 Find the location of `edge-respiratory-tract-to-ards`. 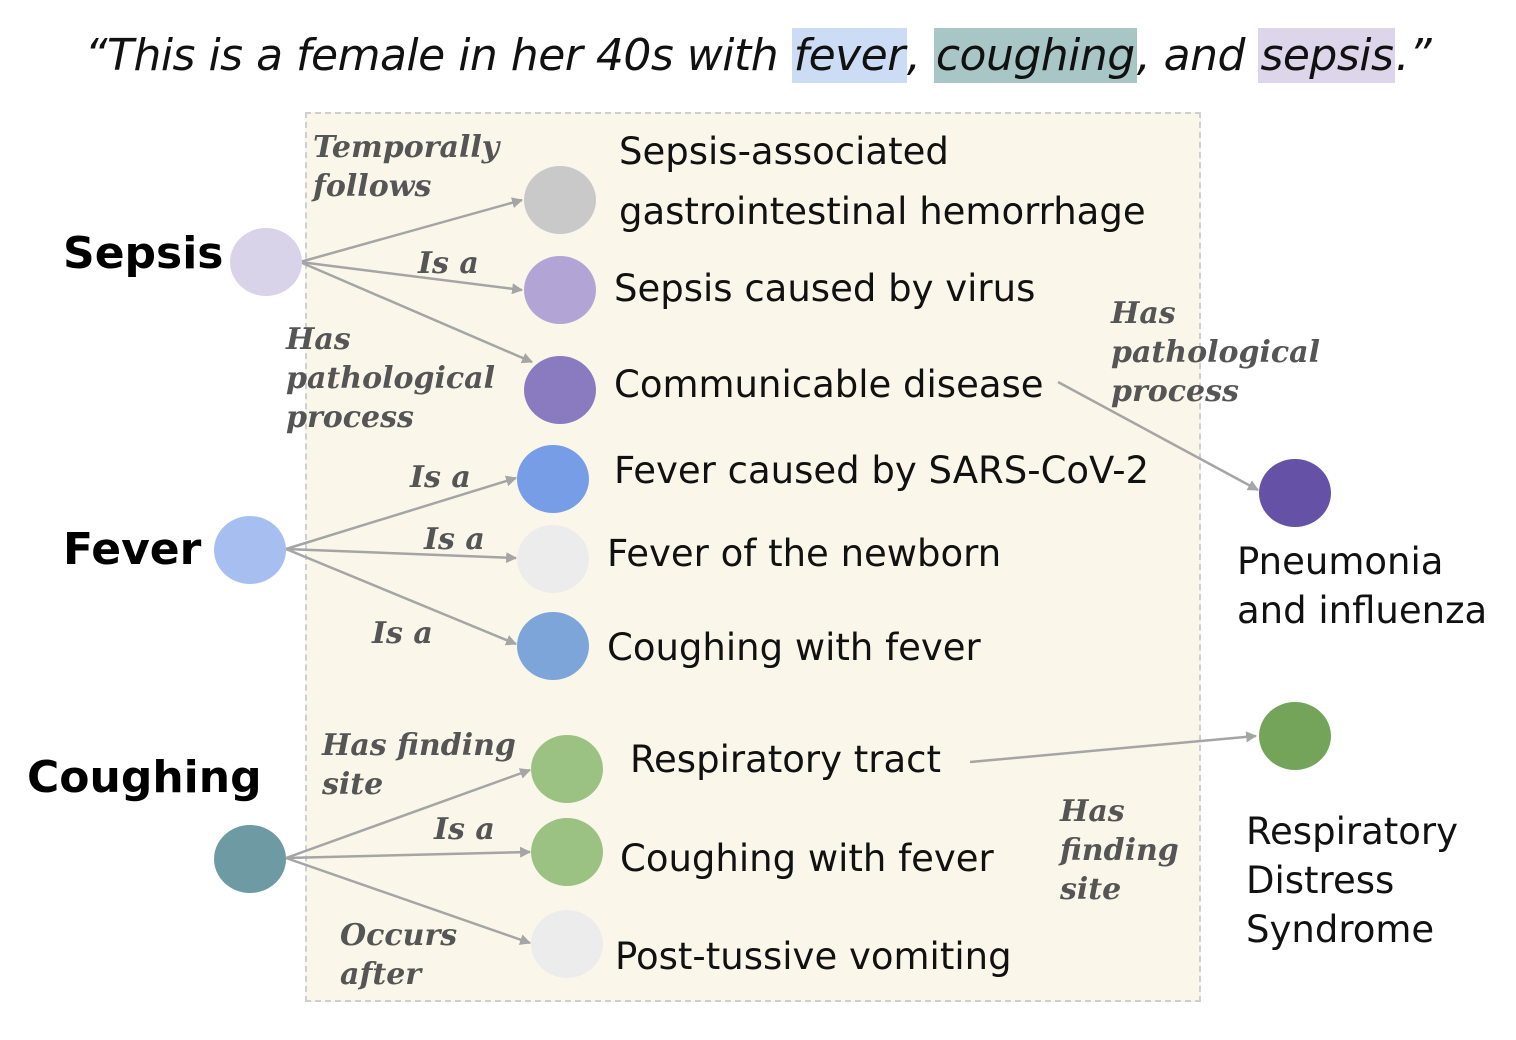

edge-respiratory-tract-to-ards is located at coordinates (1113, 747).